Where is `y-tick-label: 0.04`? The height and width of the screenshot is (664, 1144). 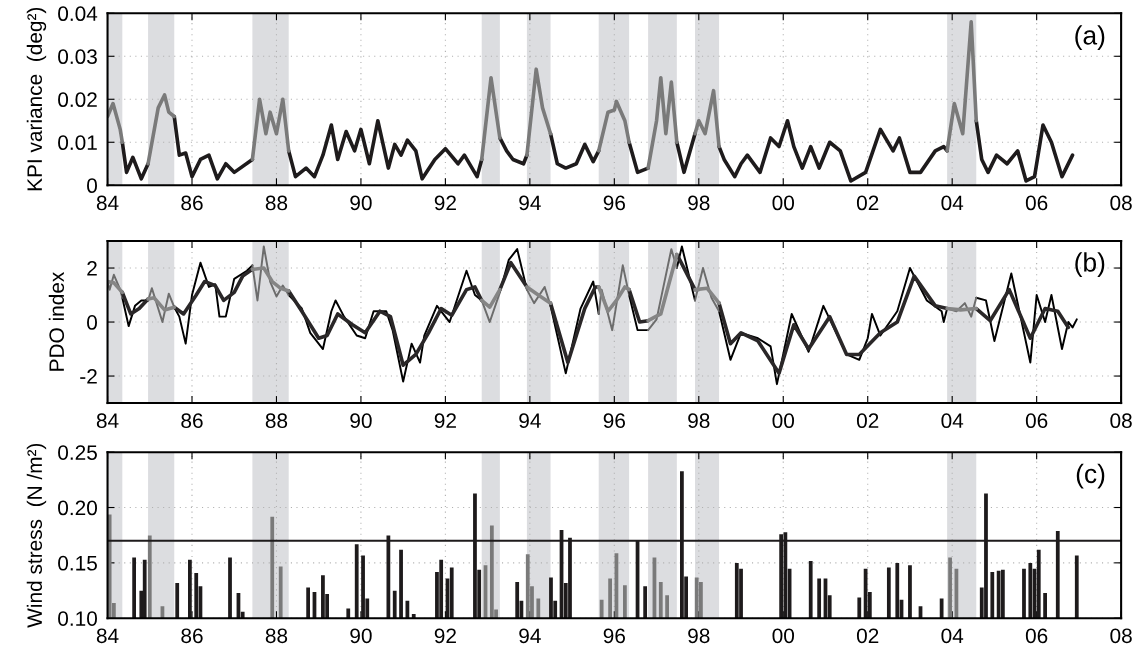 y-tick-label: 0.04 is located at coordinates (78, 14).